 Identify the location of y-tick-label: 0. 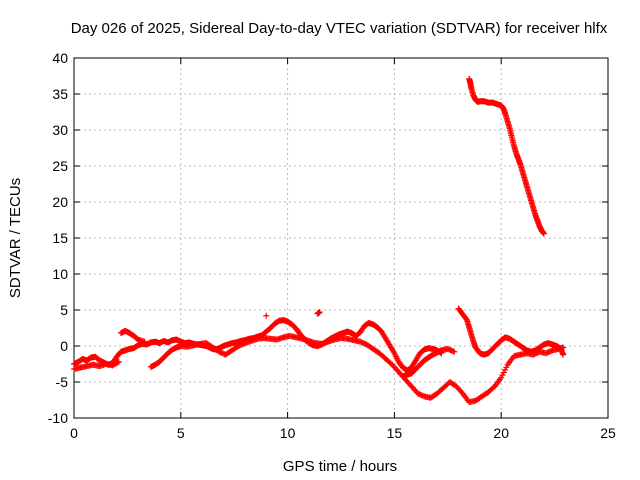
(64, 346).